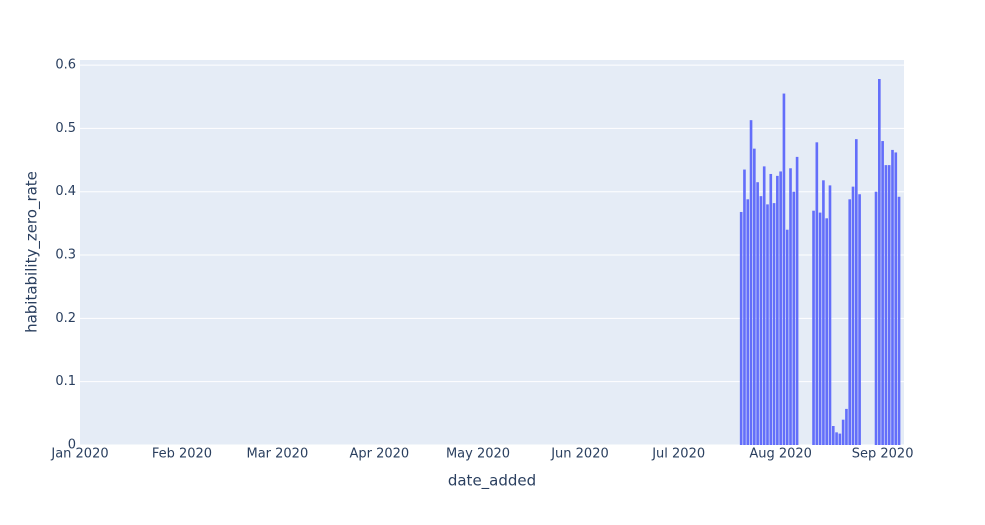 The width and height of the screenshot is (985, 525). Describe the element at coordinates (65, 255) in the screenshot. I see `y-tick-label: 0.3` at that location.